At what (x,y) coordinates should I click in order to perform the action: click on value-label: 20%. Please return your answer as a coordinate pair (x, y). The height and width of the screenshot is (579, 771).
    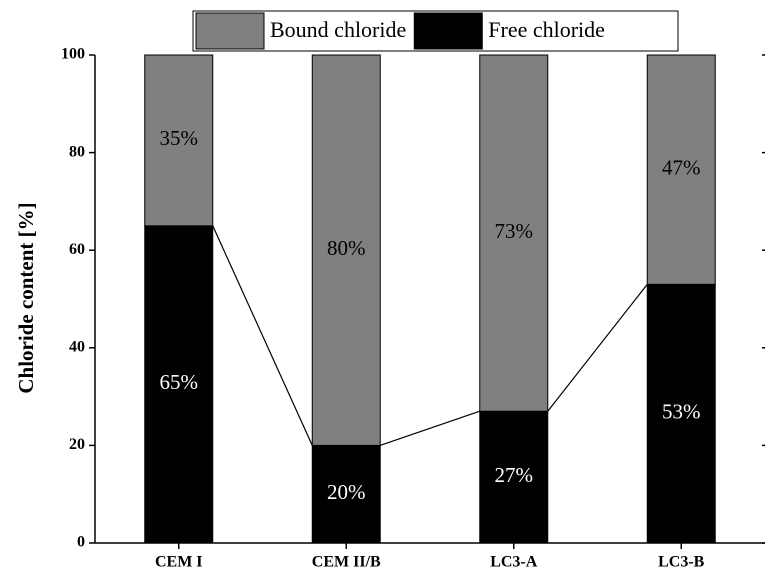
    Looking at the image, I should click on (346, 492).